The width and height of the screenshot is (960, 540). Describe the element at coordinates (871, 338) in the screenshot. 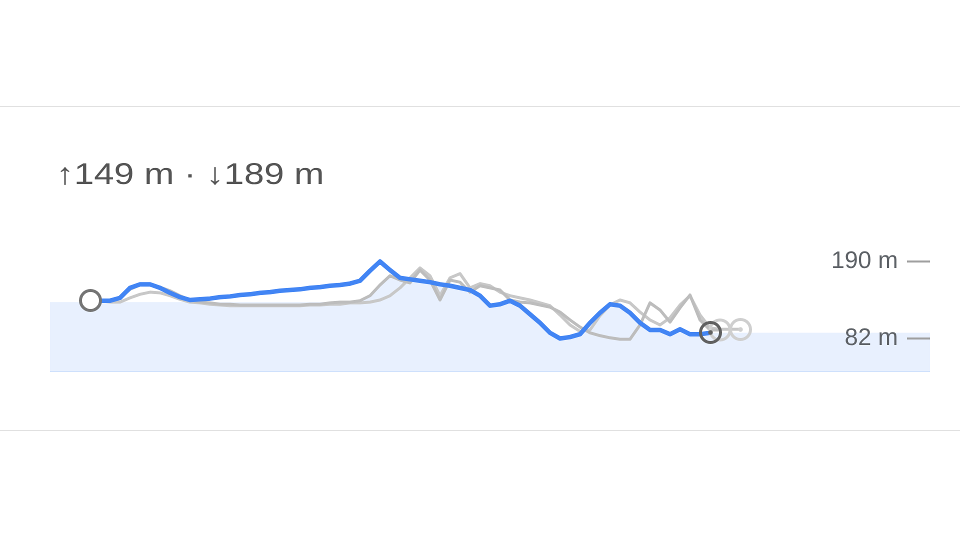

I see `y-tick-label: 82 m` at that location.